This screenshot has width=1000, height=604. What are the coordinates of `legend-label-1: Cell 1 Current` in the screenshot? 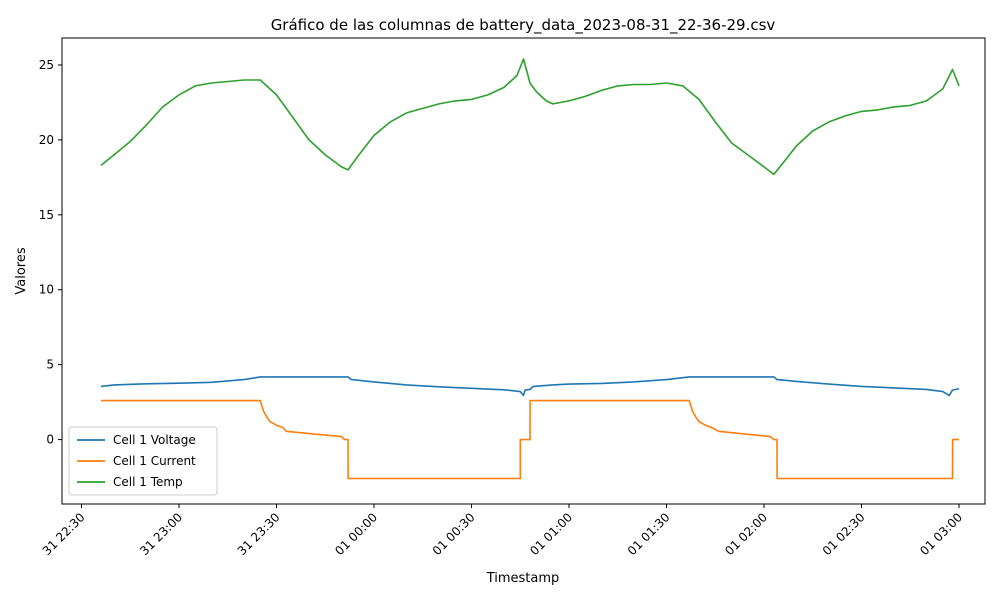 It's located at (154, 461).